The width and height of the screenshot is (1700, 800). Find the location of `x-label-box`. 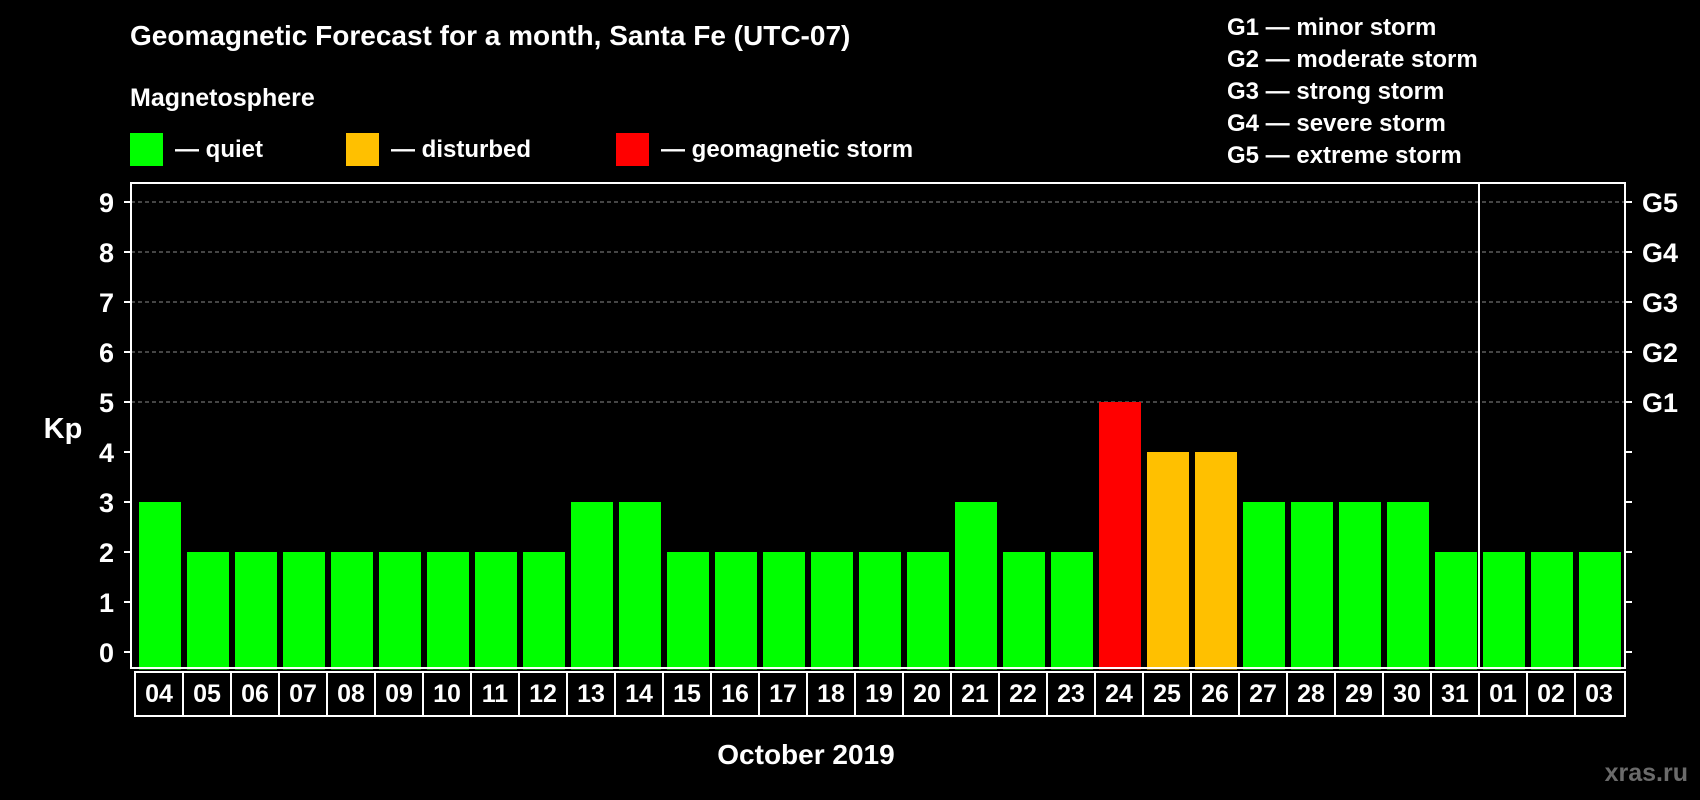

x-label-box is located at coordinates (880, 694).